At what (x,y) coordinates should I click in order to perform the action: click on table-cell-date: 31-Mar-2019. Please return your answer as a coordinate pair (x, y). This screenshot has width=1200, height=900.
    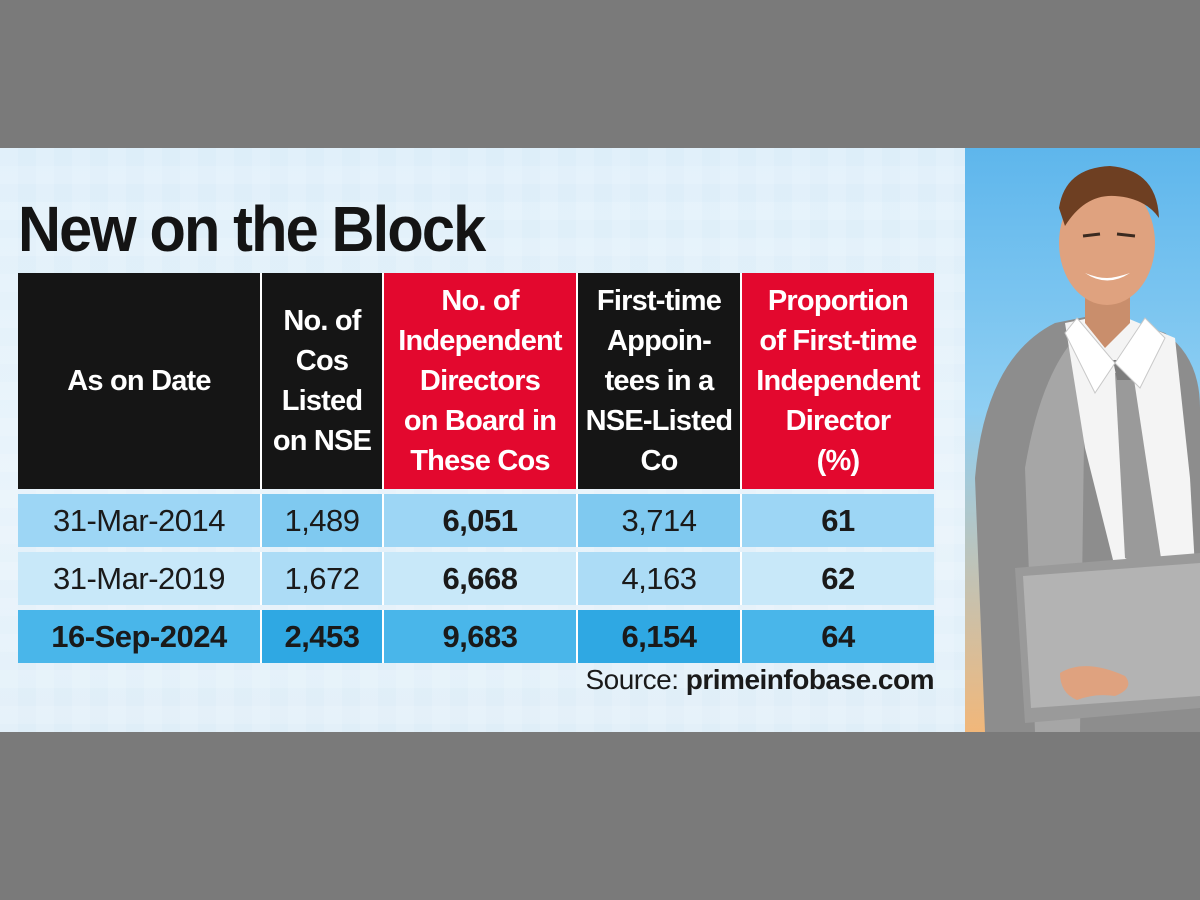
    Looking at the image, I should click on (140, 578).